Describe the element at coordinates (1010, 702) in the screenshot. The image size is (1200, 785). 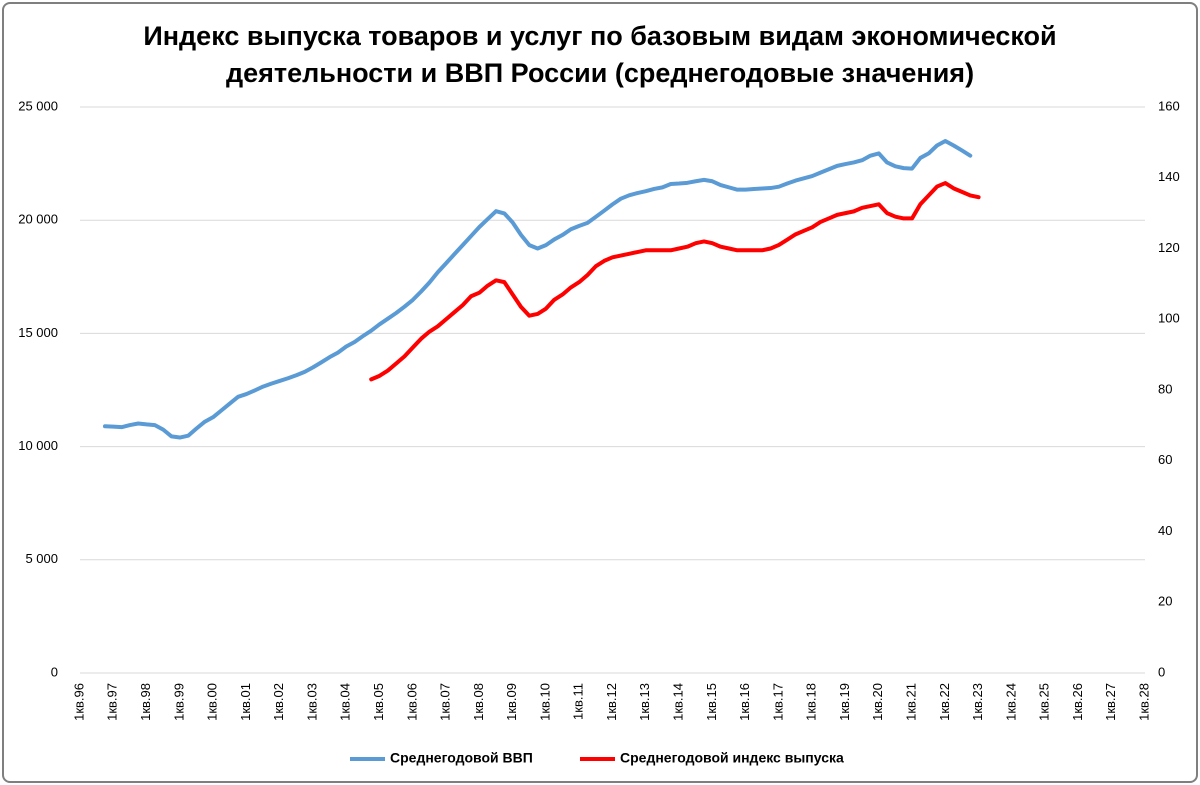
I see `x-tick-label: 1кв.24` at that location.